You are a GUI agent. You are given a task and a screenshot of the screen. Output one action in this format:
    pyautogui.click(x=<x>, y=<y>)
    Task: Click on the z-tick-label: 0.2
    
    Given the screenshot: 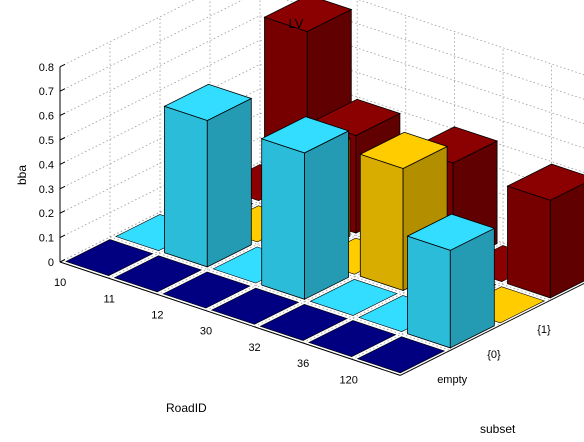 What is the action you would take?
    pyautogui.click(x=46, y=214)
    